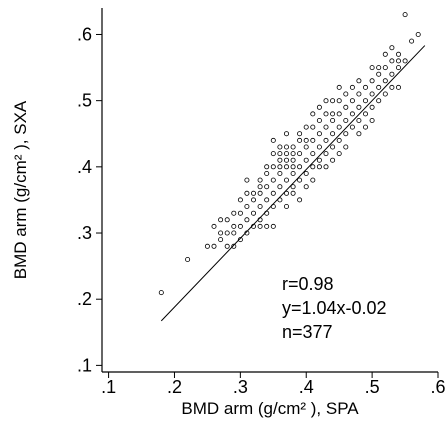  Describe the element at coordinates (174, 387) in the screenshot. I see `x-tick-label: .2` at that location.